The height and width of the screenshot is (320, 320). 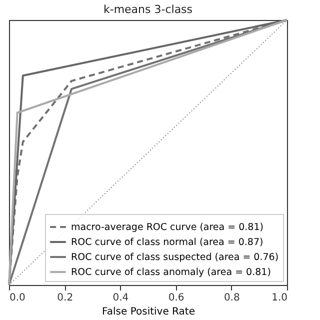 I want to click on x-tick-label: 0.6, so click(x=176, y=298).